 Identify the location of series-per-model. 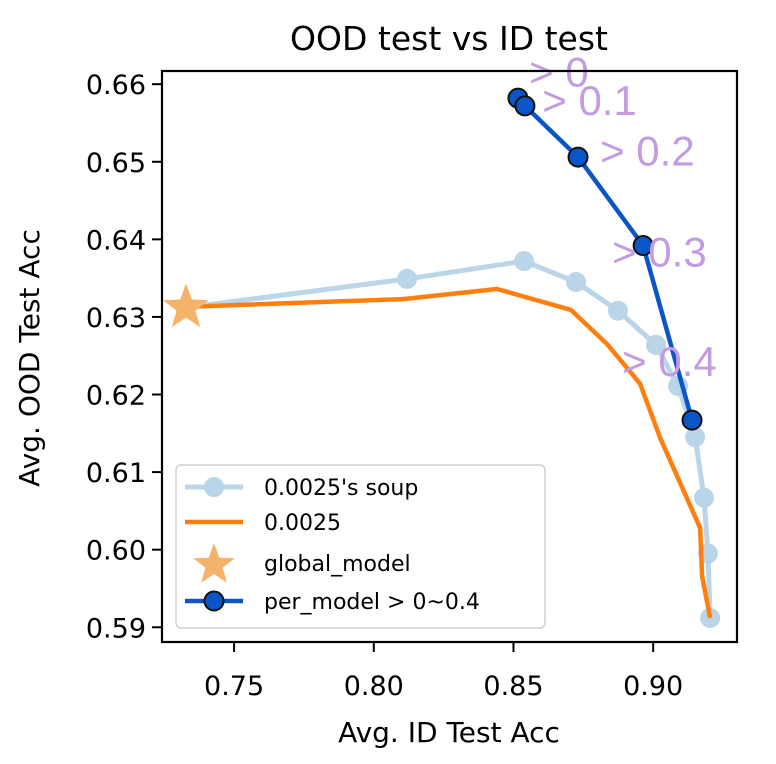
(605, 259).